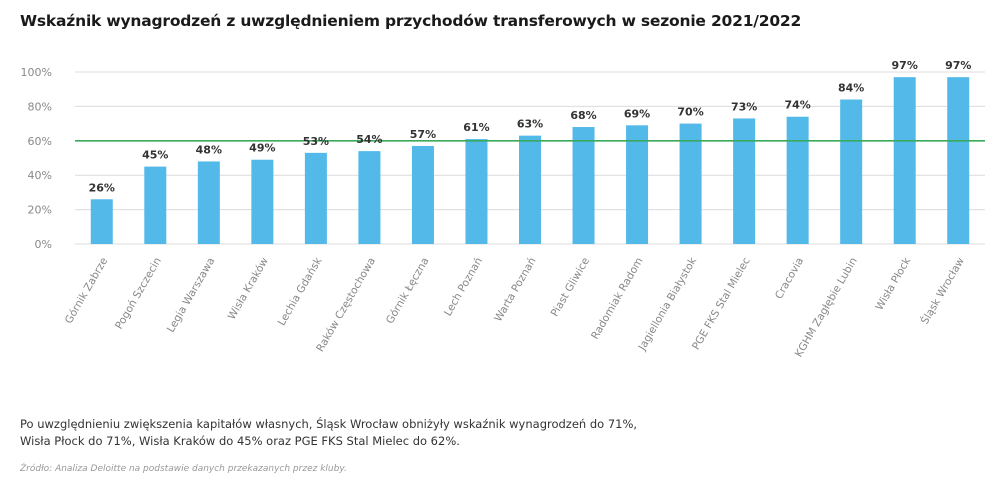  What do you see at coordinates (369, 139) in the screenshot?
I see `data-label: 54%` at bounding box center [369, 139].